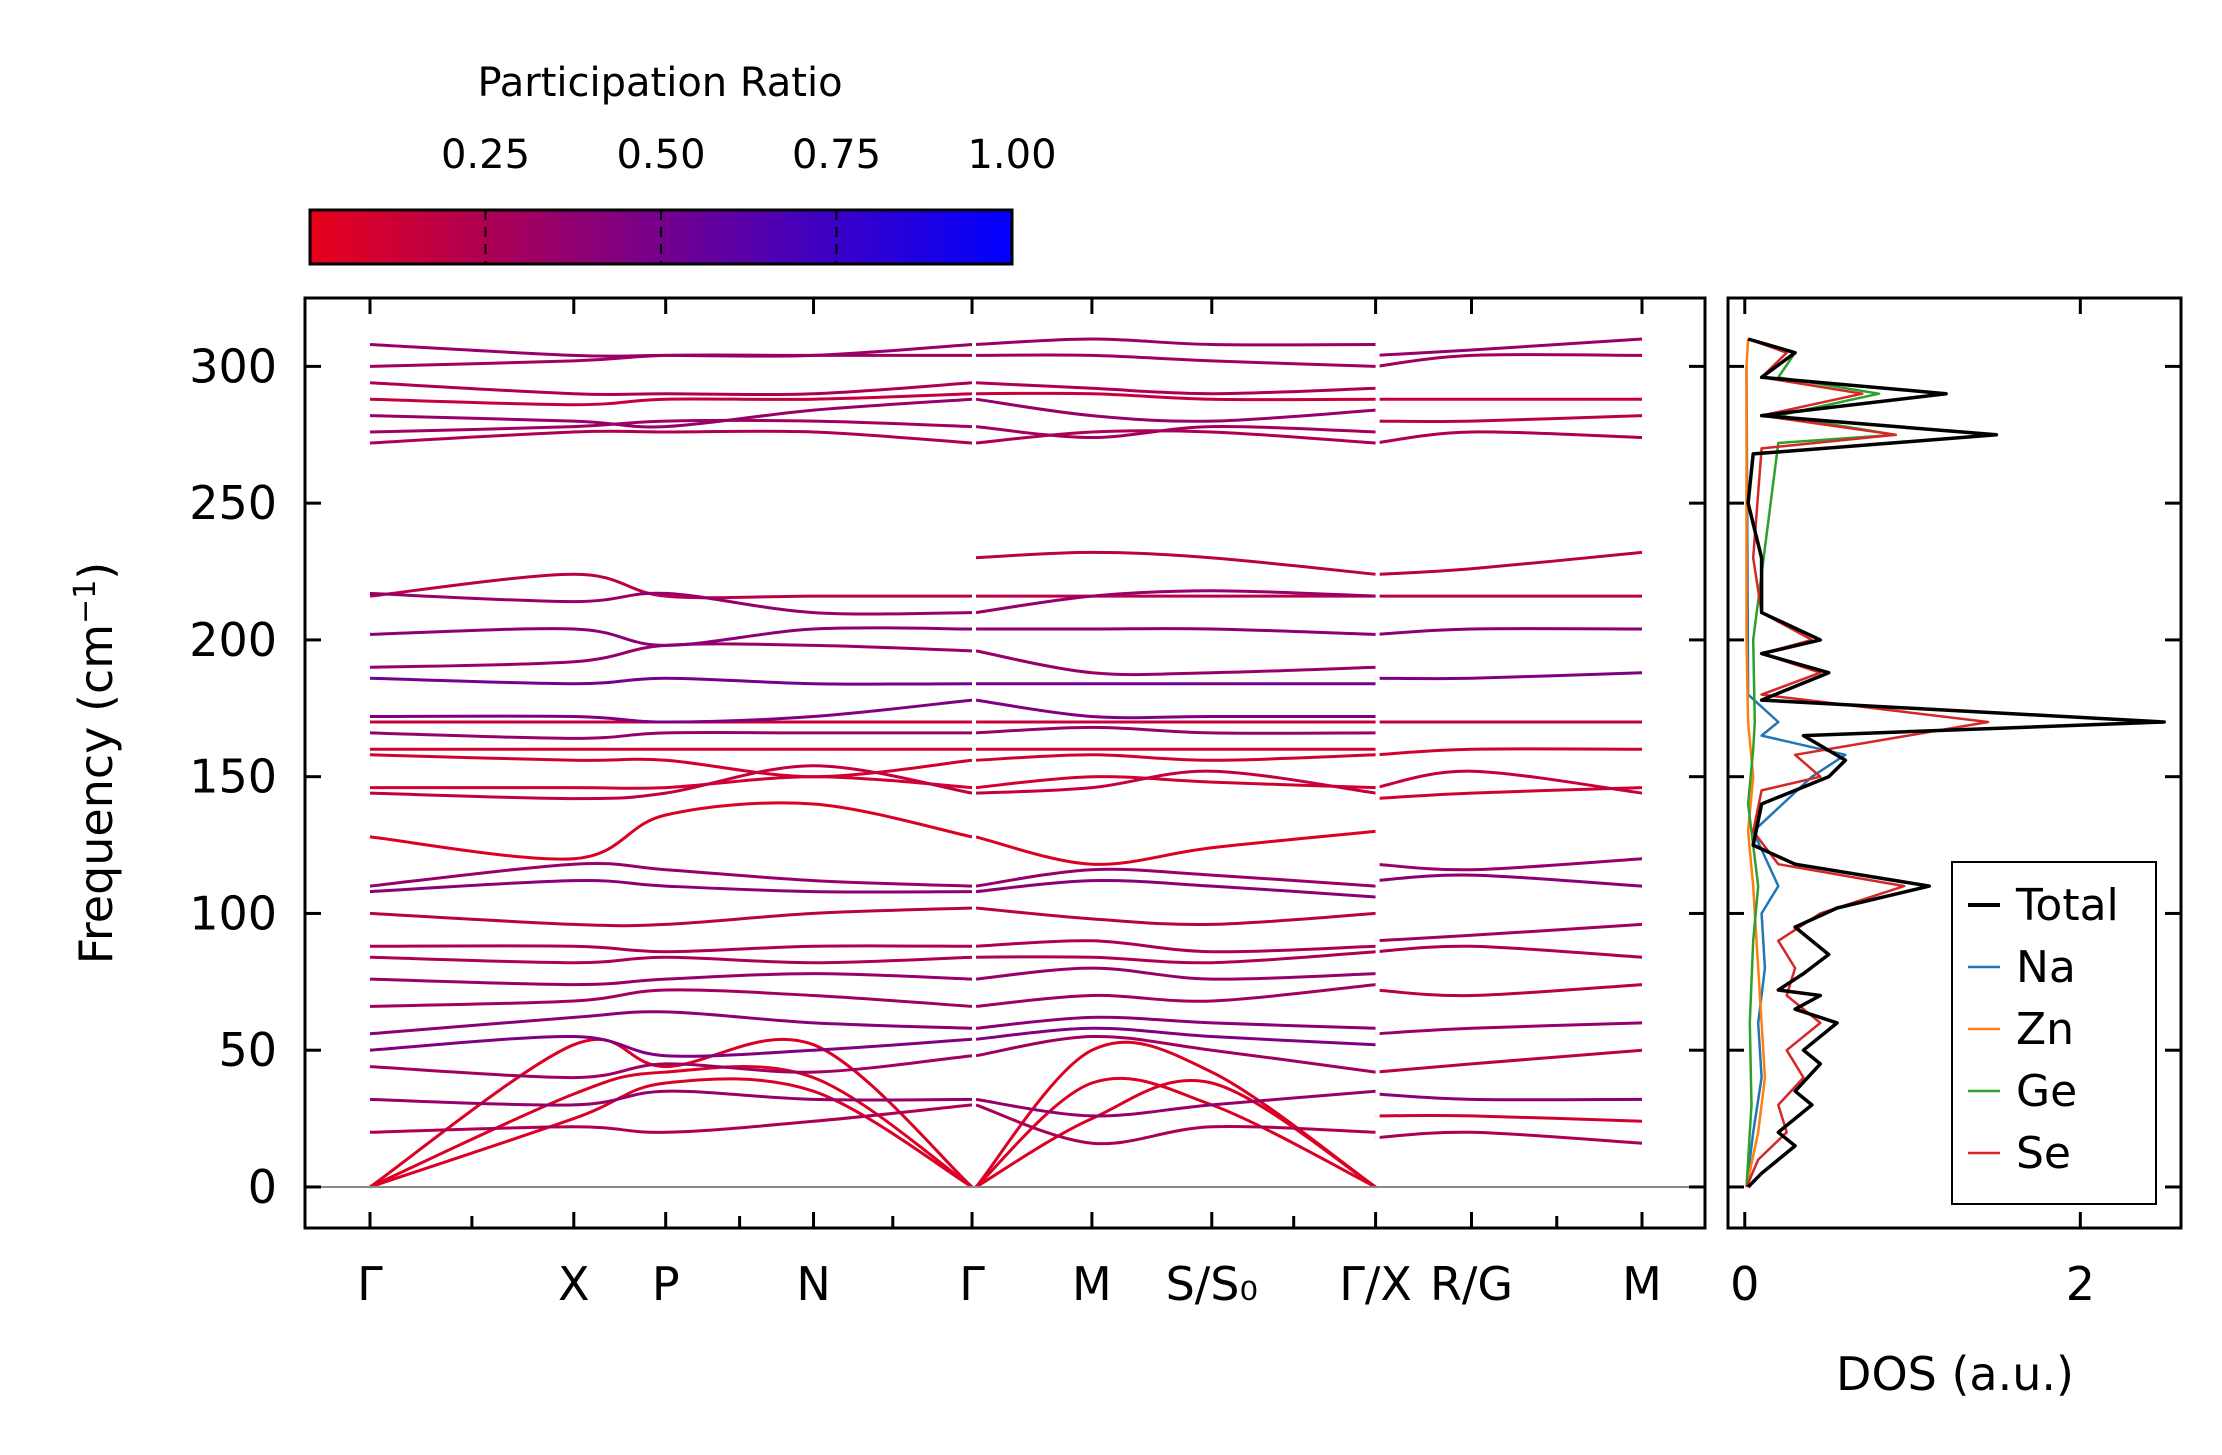 The height and width of the screenshot is (1455, 2222). What do you see at coordinates (1375, 1284) in the screenshot?
I see `kpoint-label: Γ/X` at bounding box center [1375, 1284].